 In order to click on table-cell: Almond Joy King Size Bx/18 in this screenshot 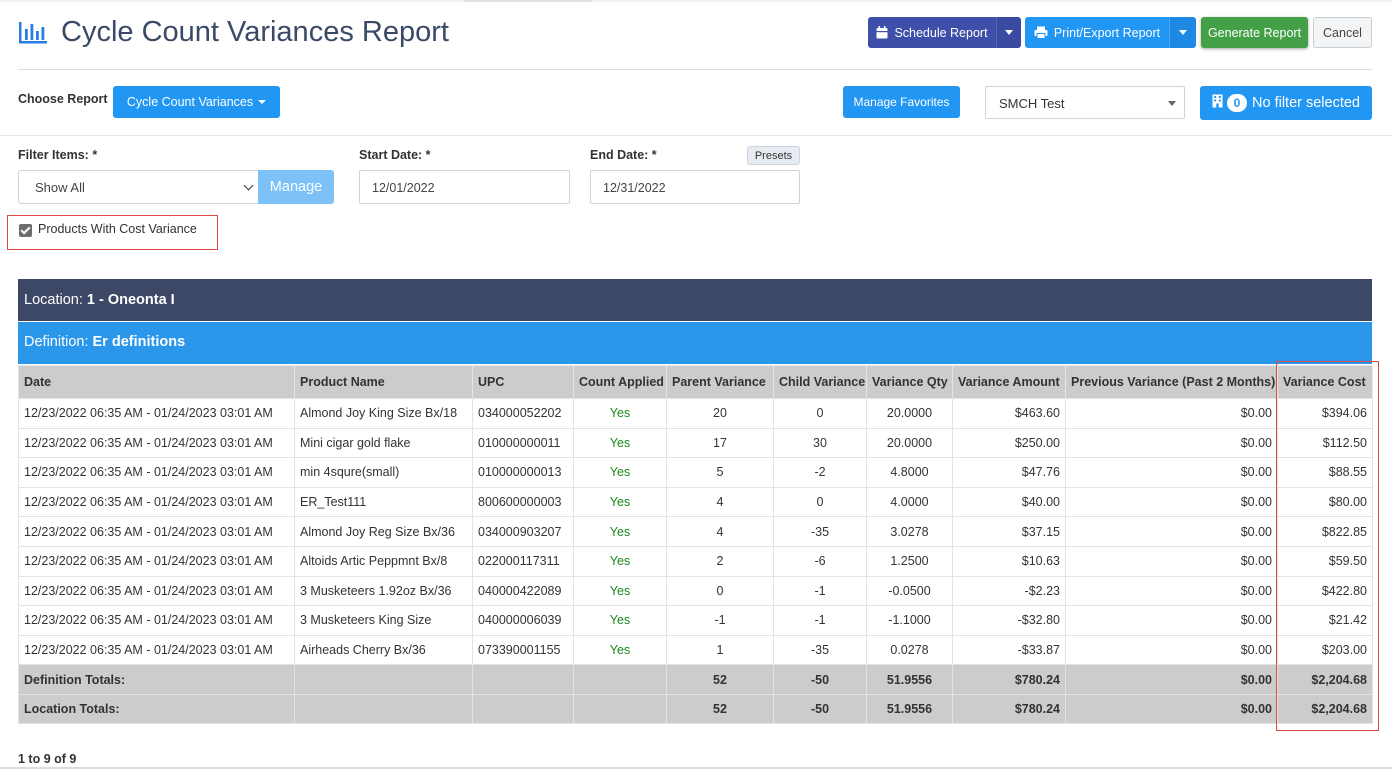, I will do `click(383, 413)`.